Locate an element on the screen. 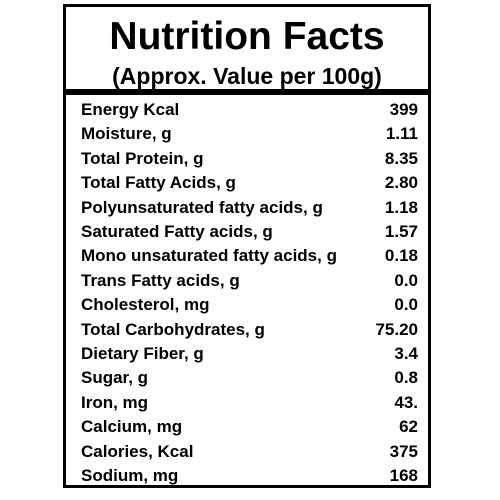  nutrient-name: Energy Kcal is located at coordinates (130, 109).